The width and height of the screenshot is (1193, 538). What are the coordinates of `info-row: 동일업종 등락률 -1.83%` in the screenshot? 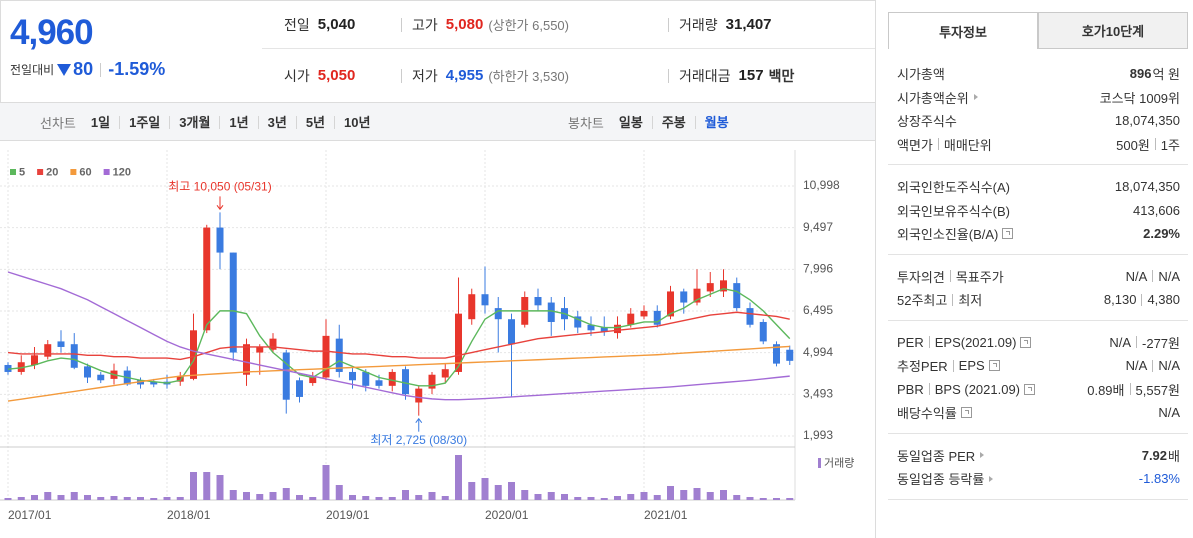 It's located at (1038, 479).